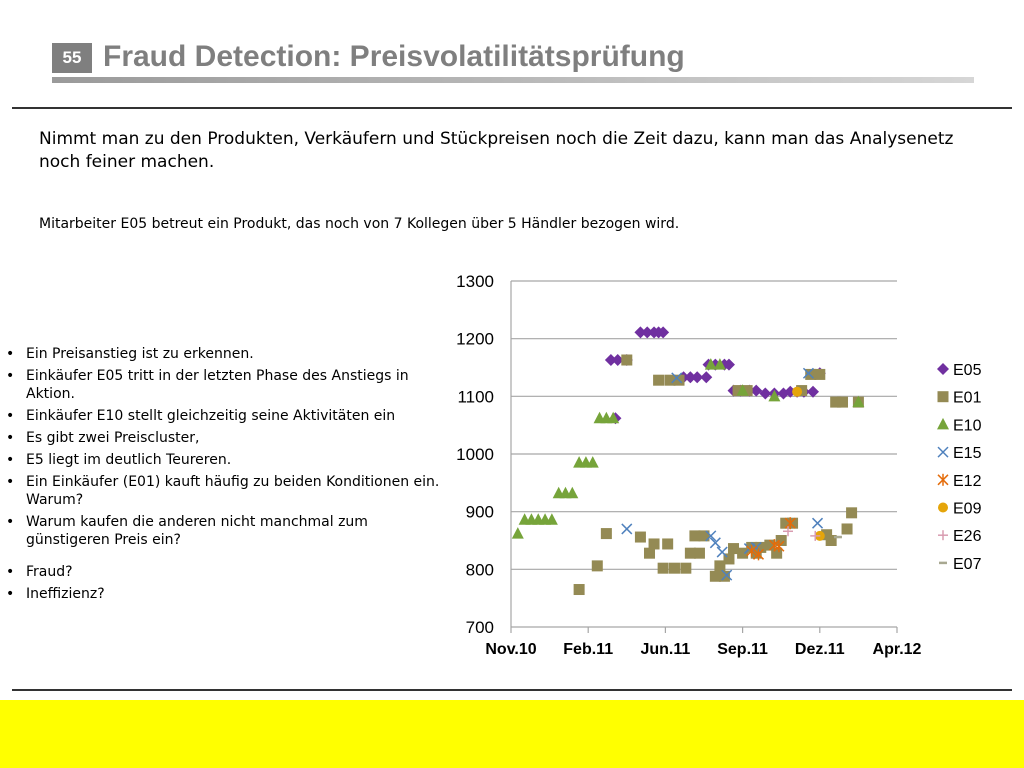  Describe the element at coordinates (588, 649) in the screenshot. I see `x-tick-label: Feb.11` at that location.